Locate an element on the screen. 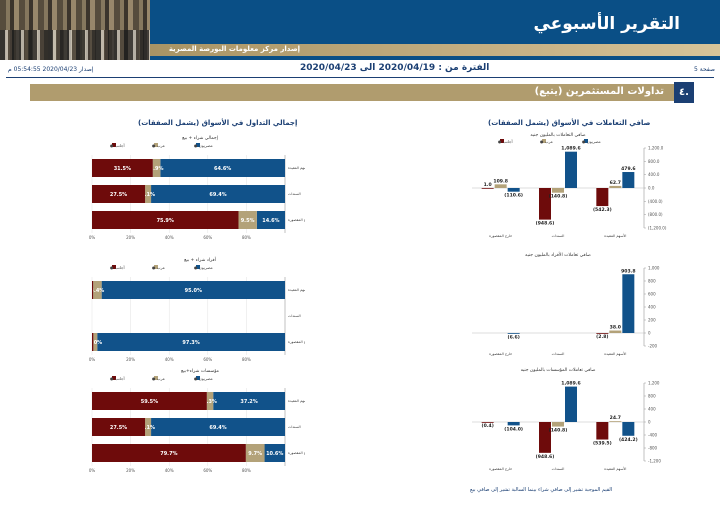 This screenshot has height=509, width=720. bar-value-label: 97.3% is located at coordinates (190, 343).